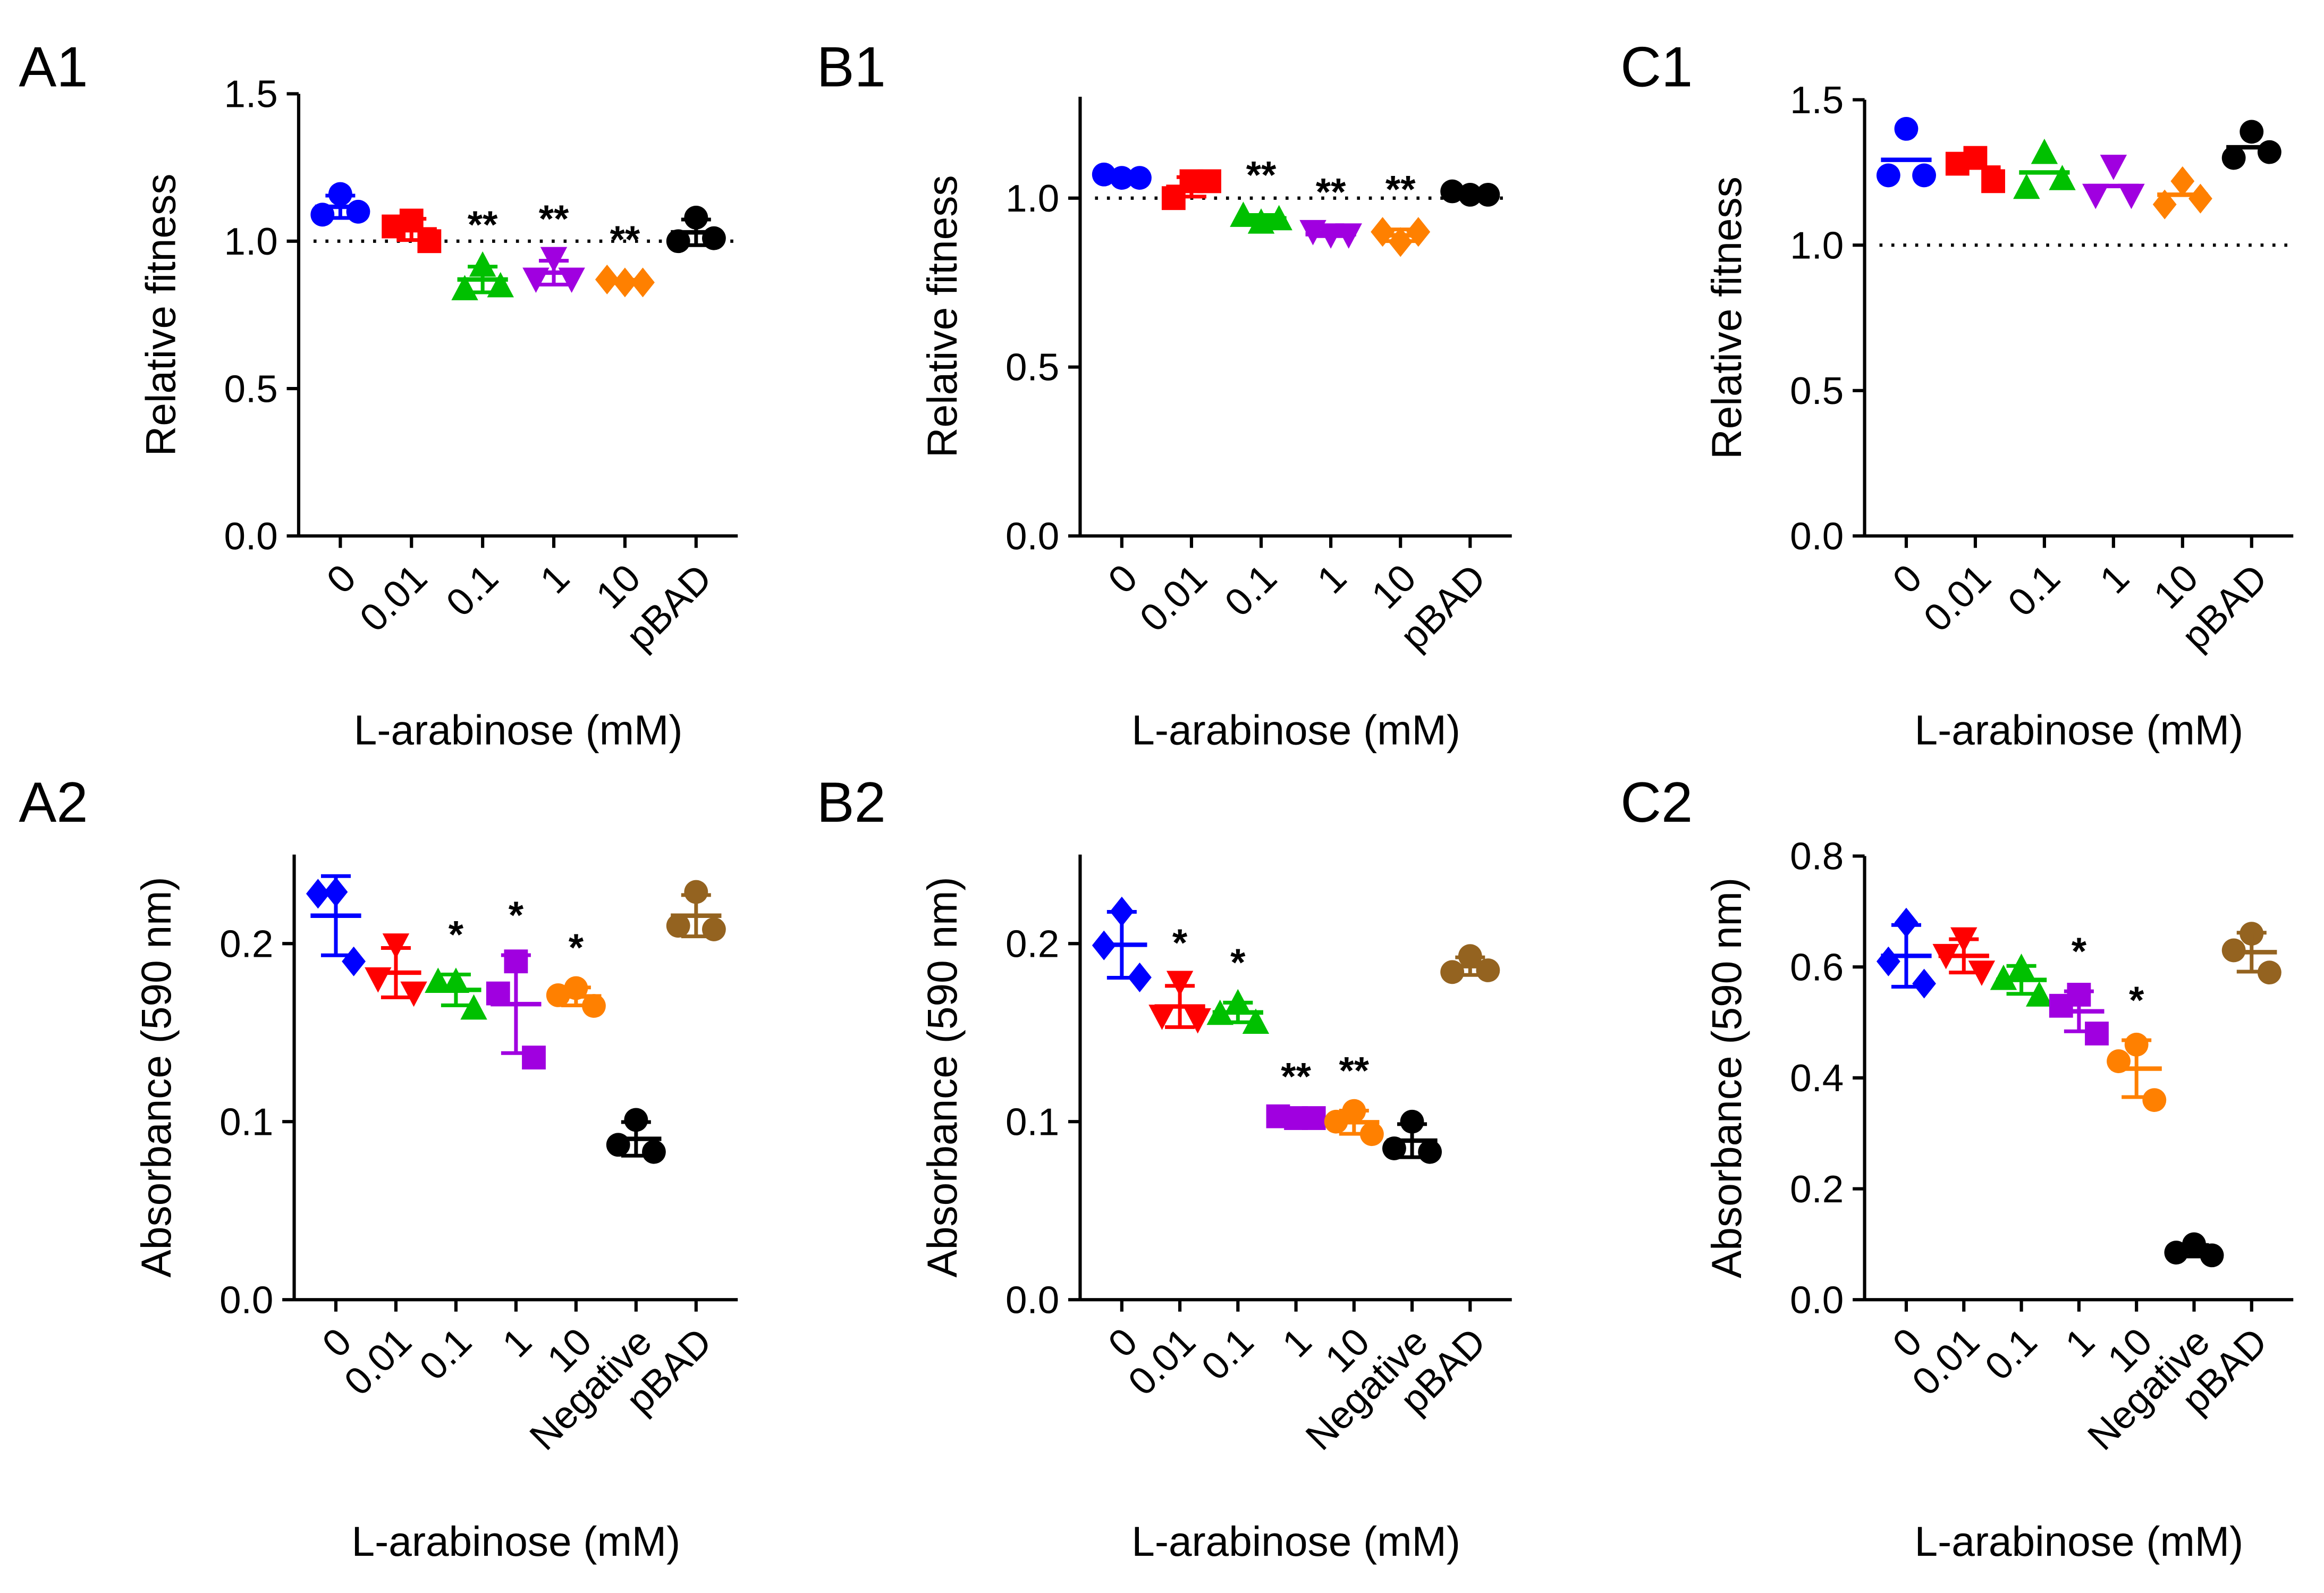 This screenshot has height=1593, width=2324. What do you see at coordinates (1656, 803) in the screenshot?
I see `panel-label: C2` at bounding box center [1656, 803].